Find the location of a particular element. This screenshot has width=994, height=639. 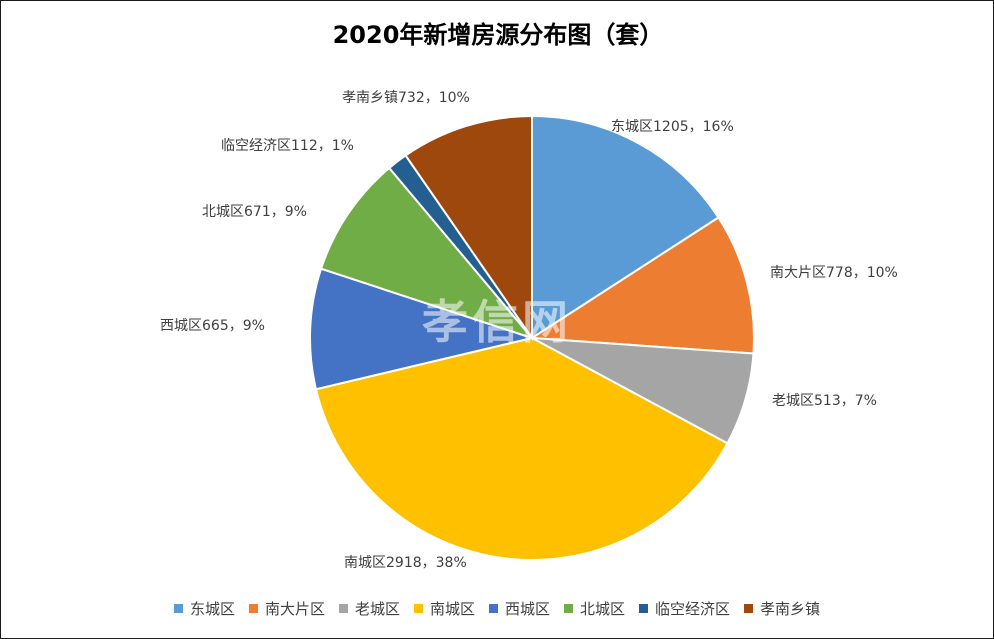

data-label-7: 孝南乡镇732，10% is located at coordinates (406, 98).